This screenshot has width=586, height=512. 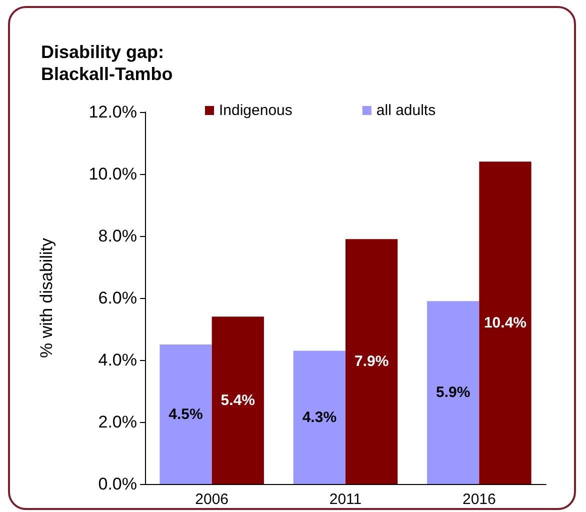 I want to click on y-tick-label: 2.0%, so click(x=117, y=422).